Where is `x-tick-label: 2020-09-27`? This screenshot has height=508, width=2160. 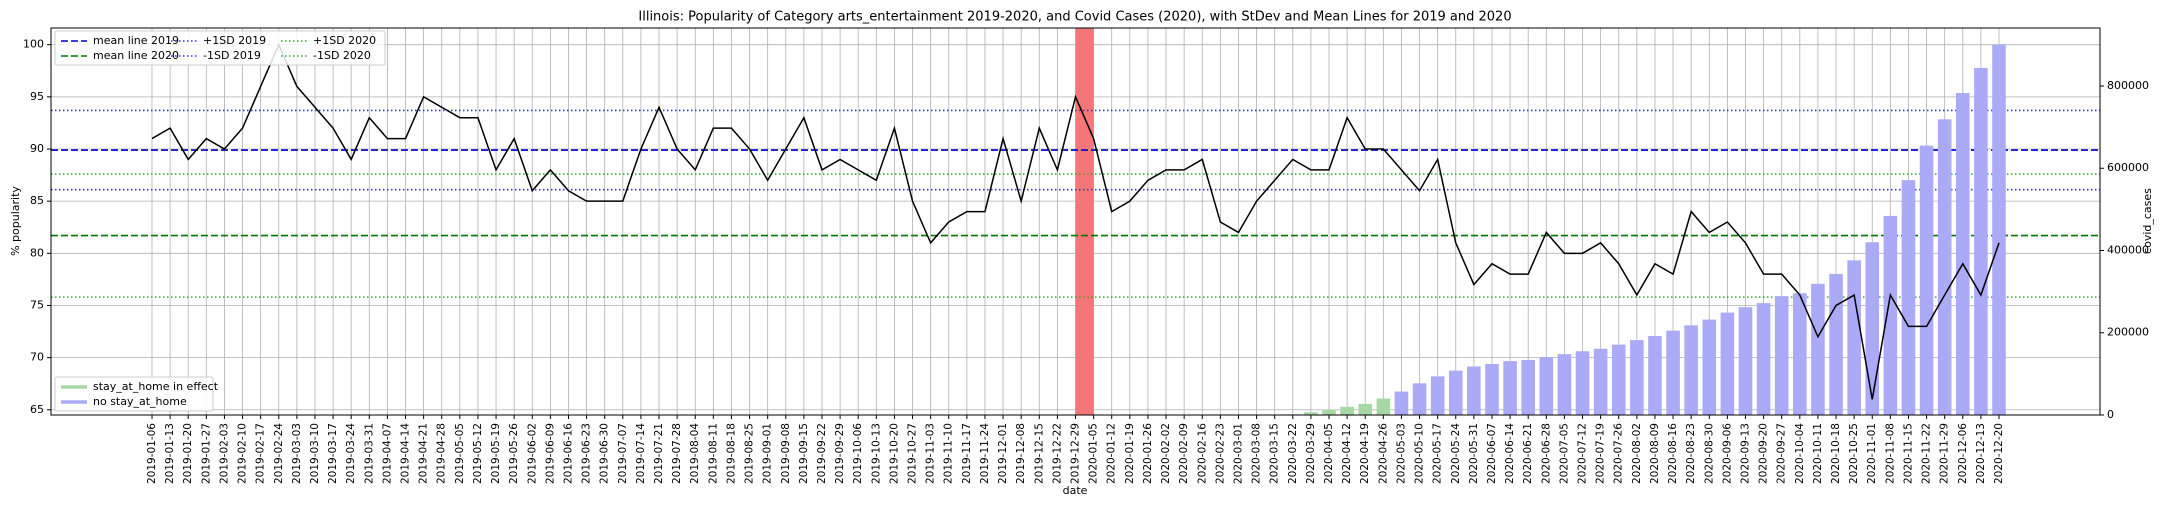
x-tick-label: 2020-09-27 is located at coordinates (1782, 453).